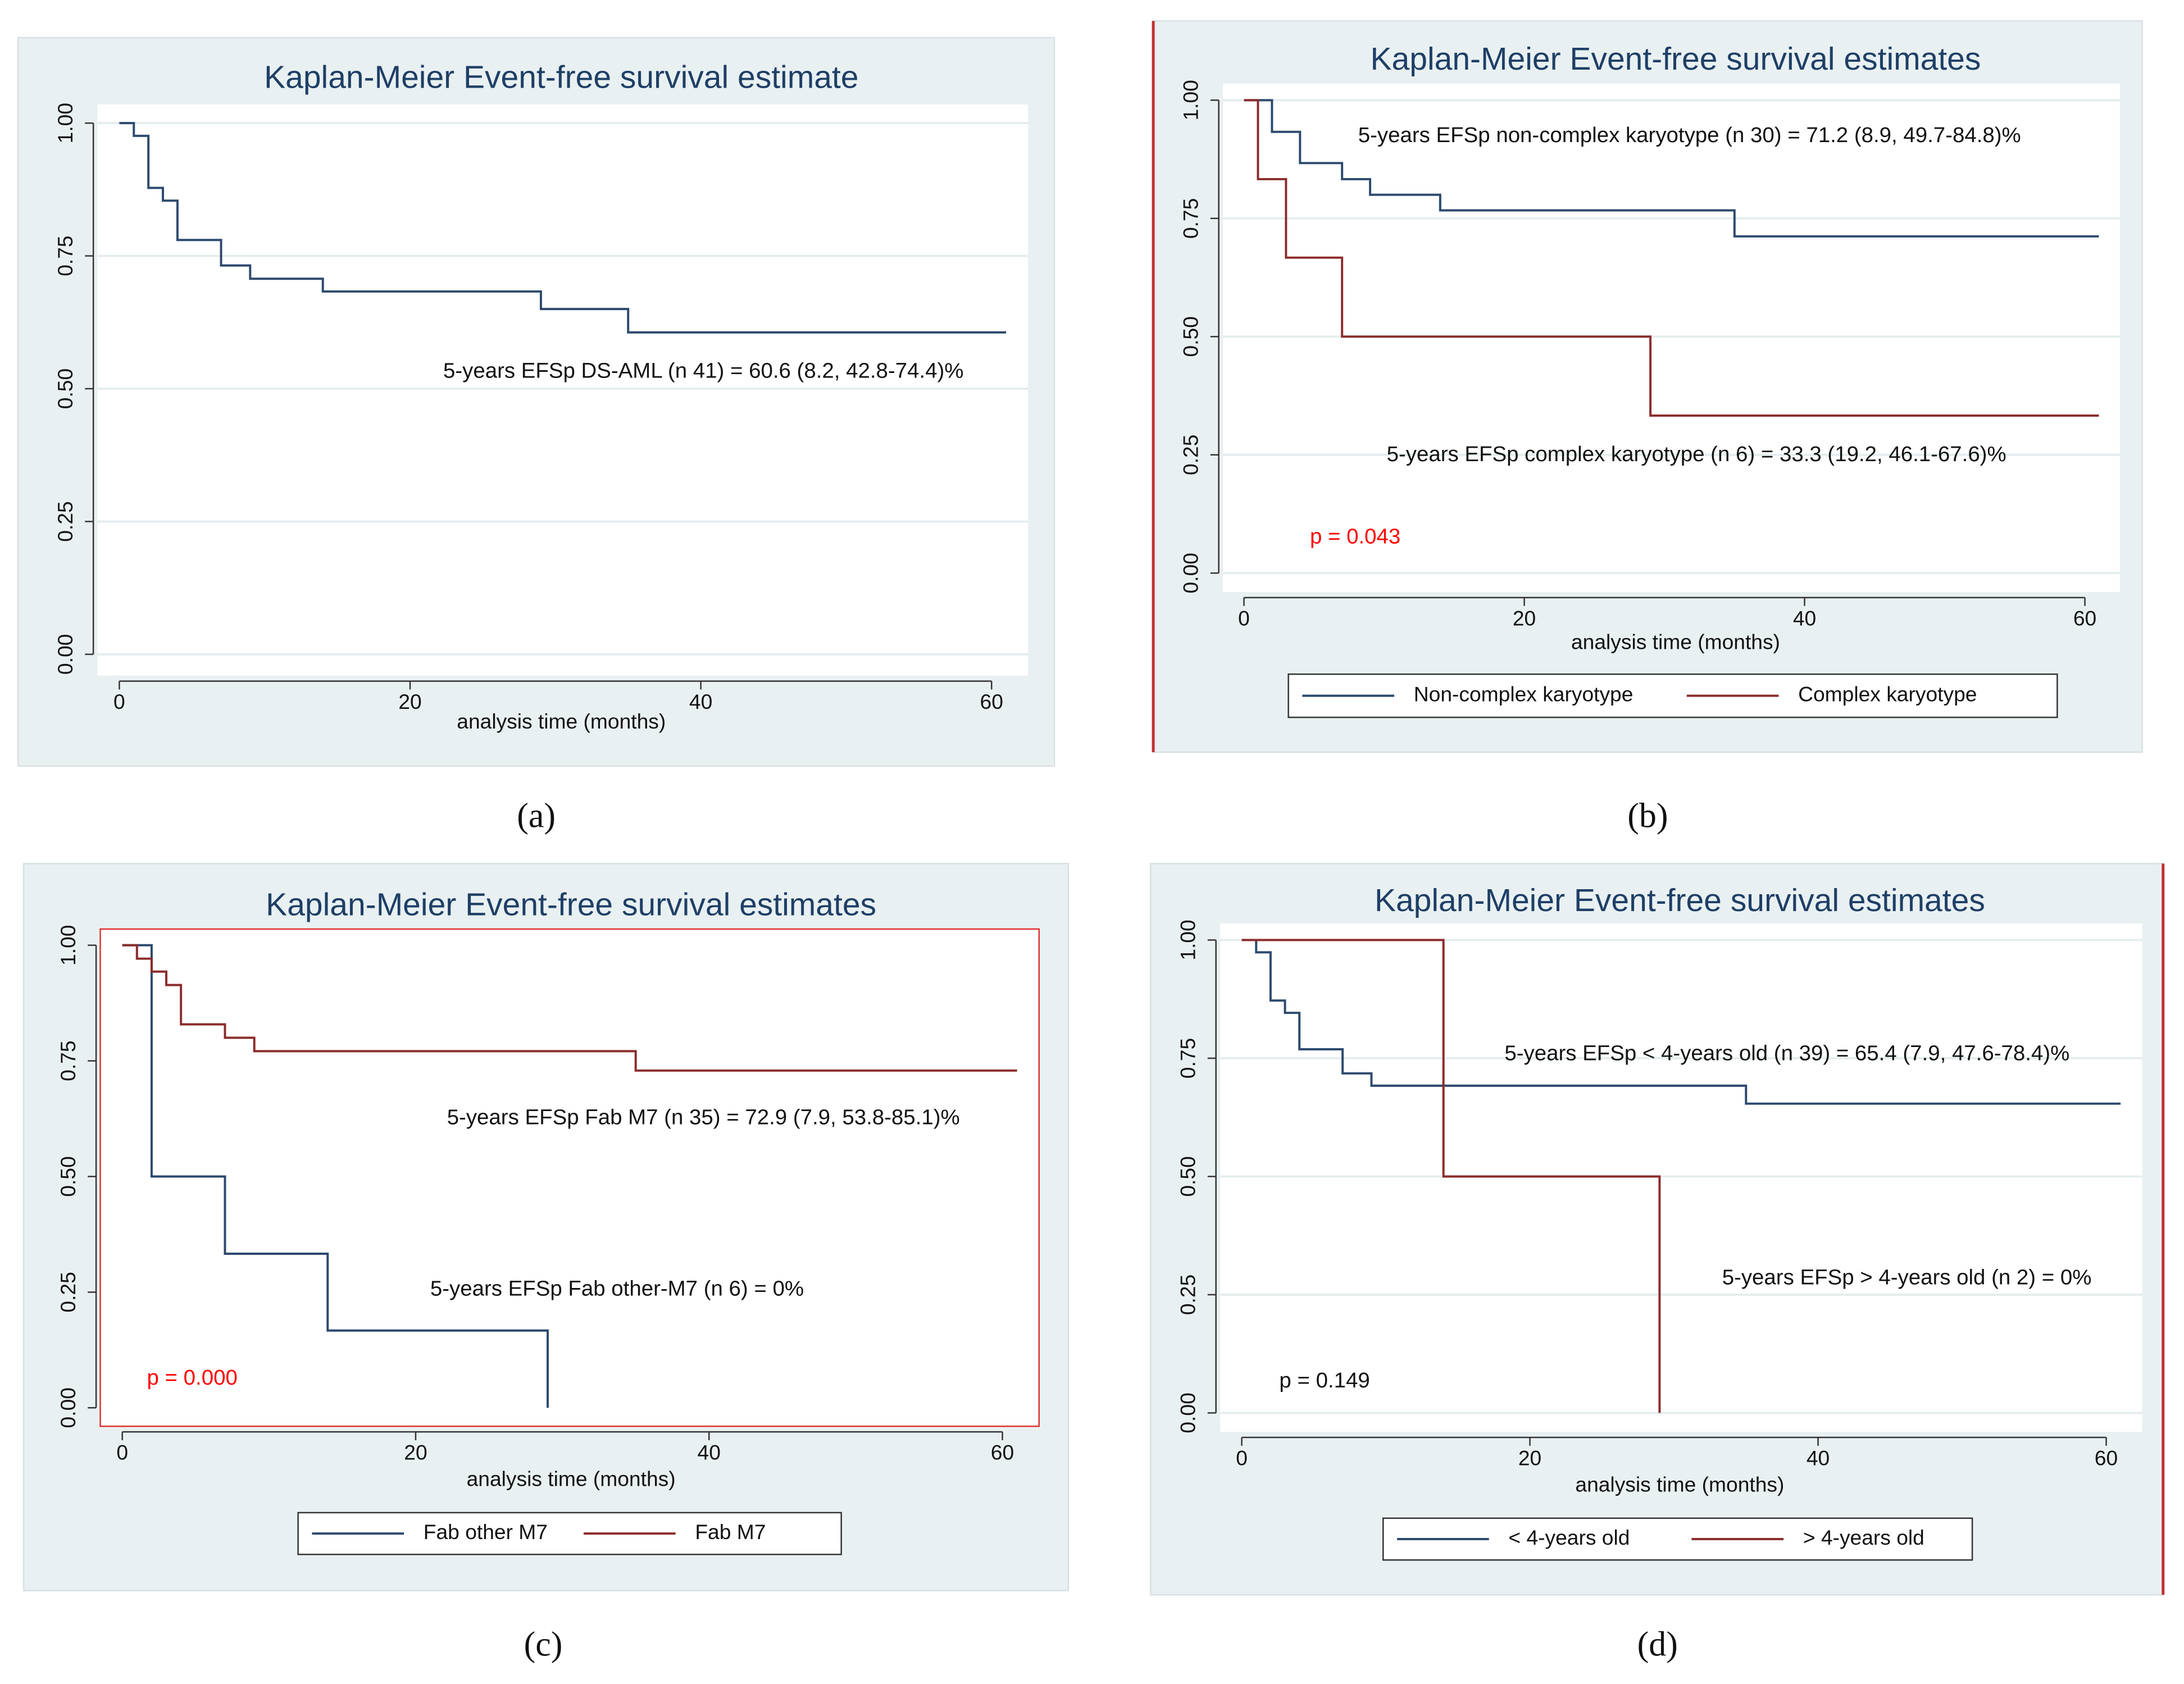 The width and height of the screenshot is (2184, 1684). I want to click on panel-caption: (d), so click(1657, 1645).